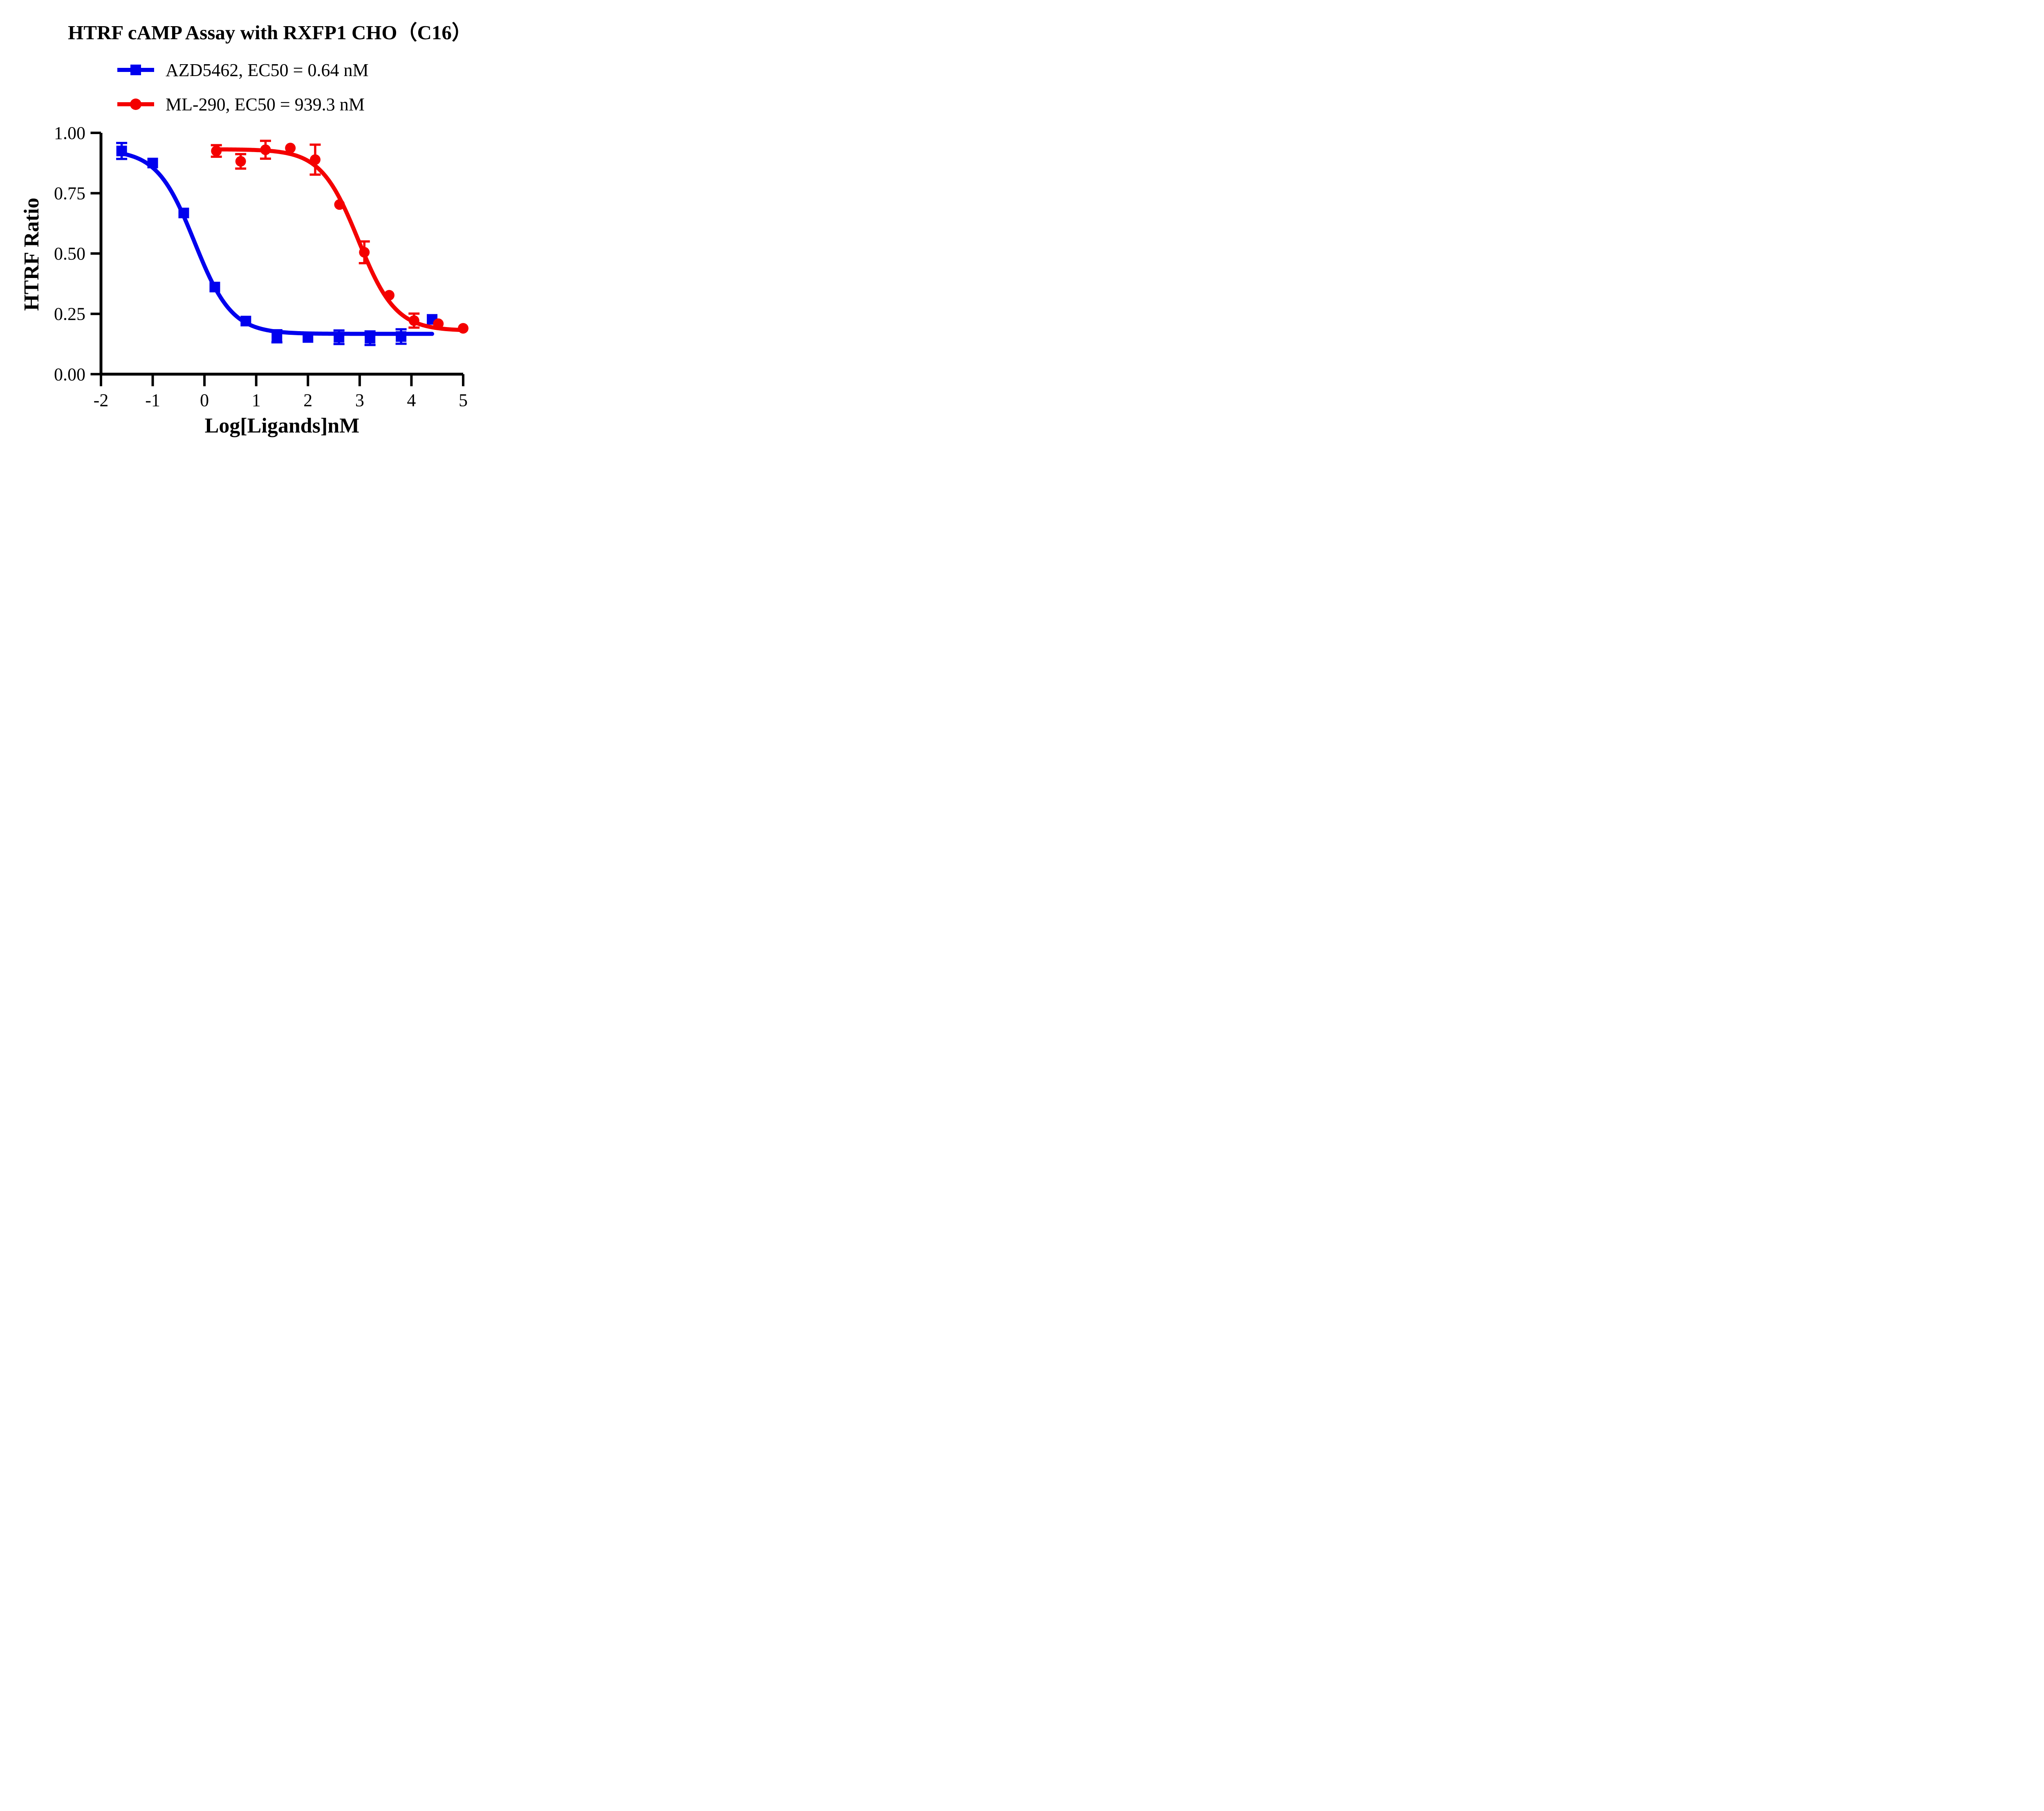 The width and height of the screenshot is (2044, 1811). Describe the element at coordinates (69, 254) in the screenshot. I see `y-tick-label: 0.50` at that location.